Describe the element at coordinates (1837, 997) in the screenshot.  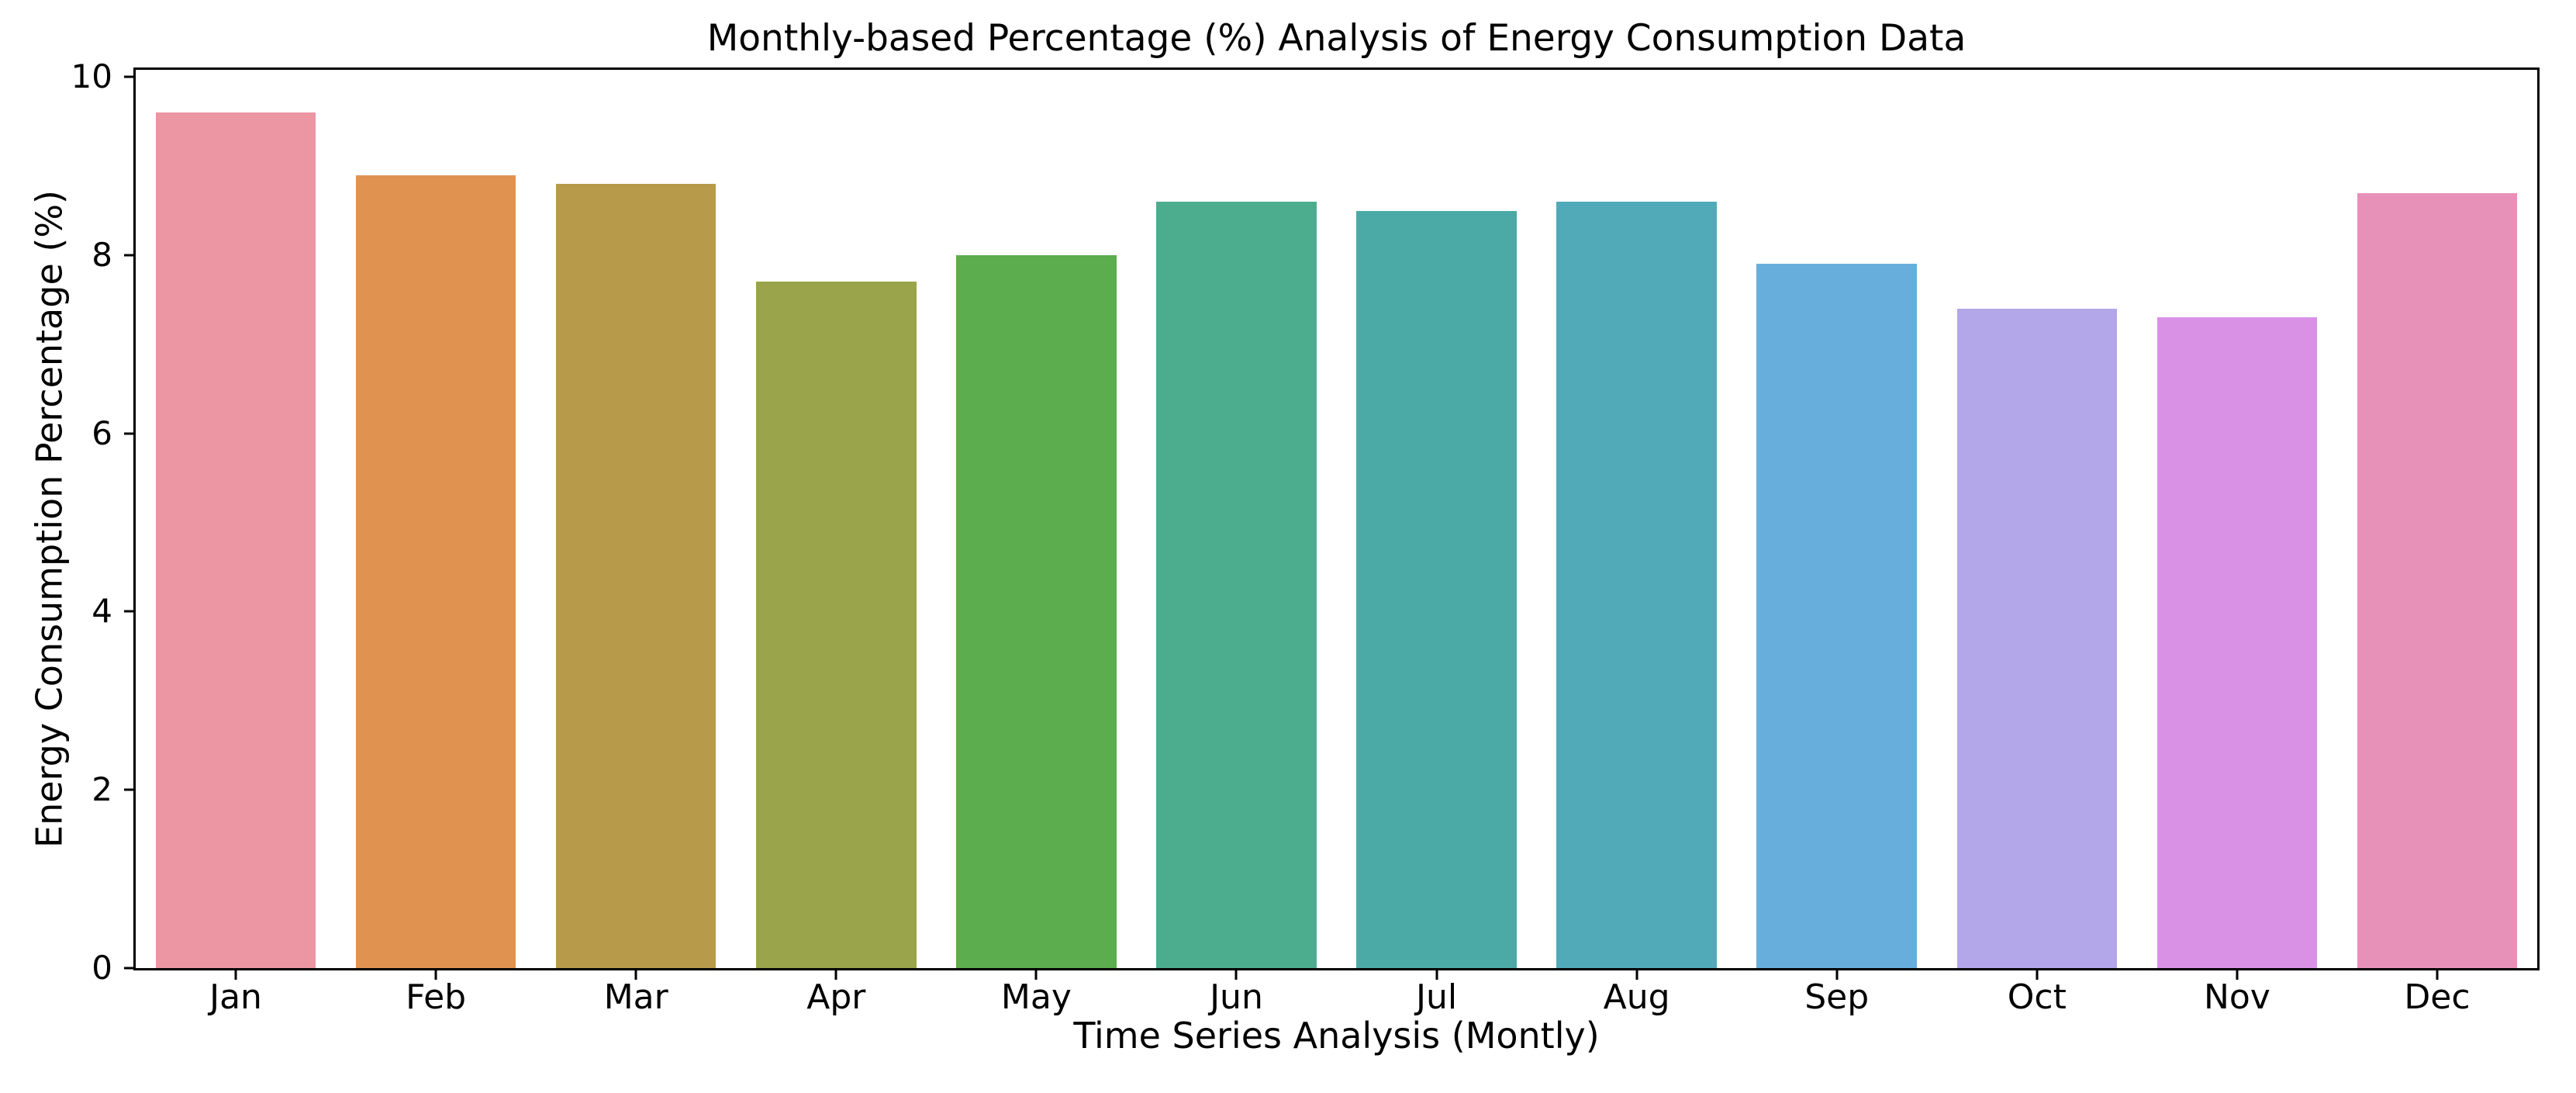
I see `xtick-label-sep: Sep` at that location.